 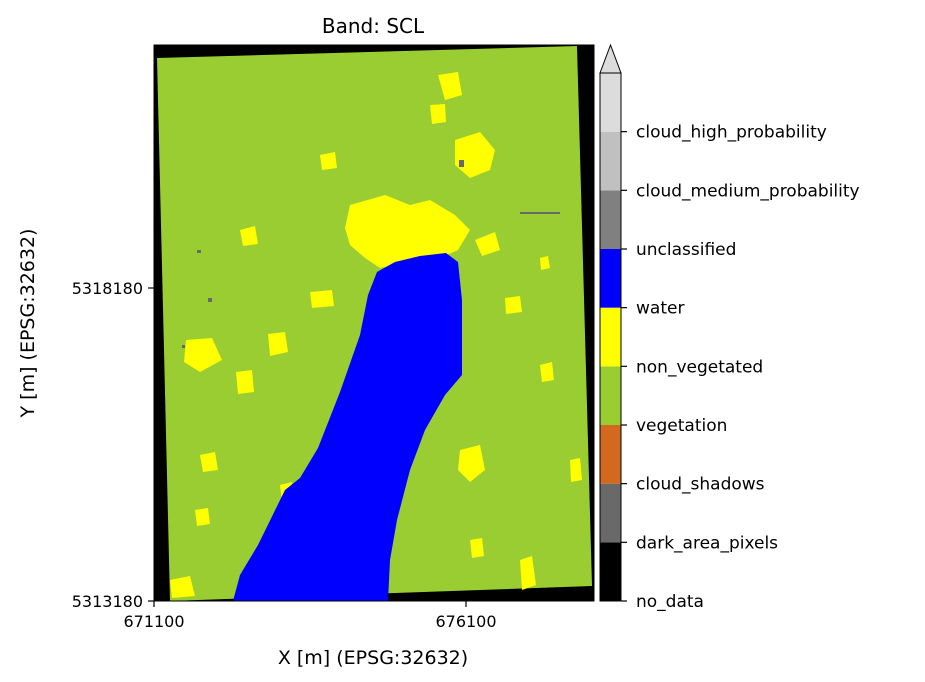 I want to click on colorbar-label-dark-area-pixels: dark_area_pixels, so click(x=707, y=543).